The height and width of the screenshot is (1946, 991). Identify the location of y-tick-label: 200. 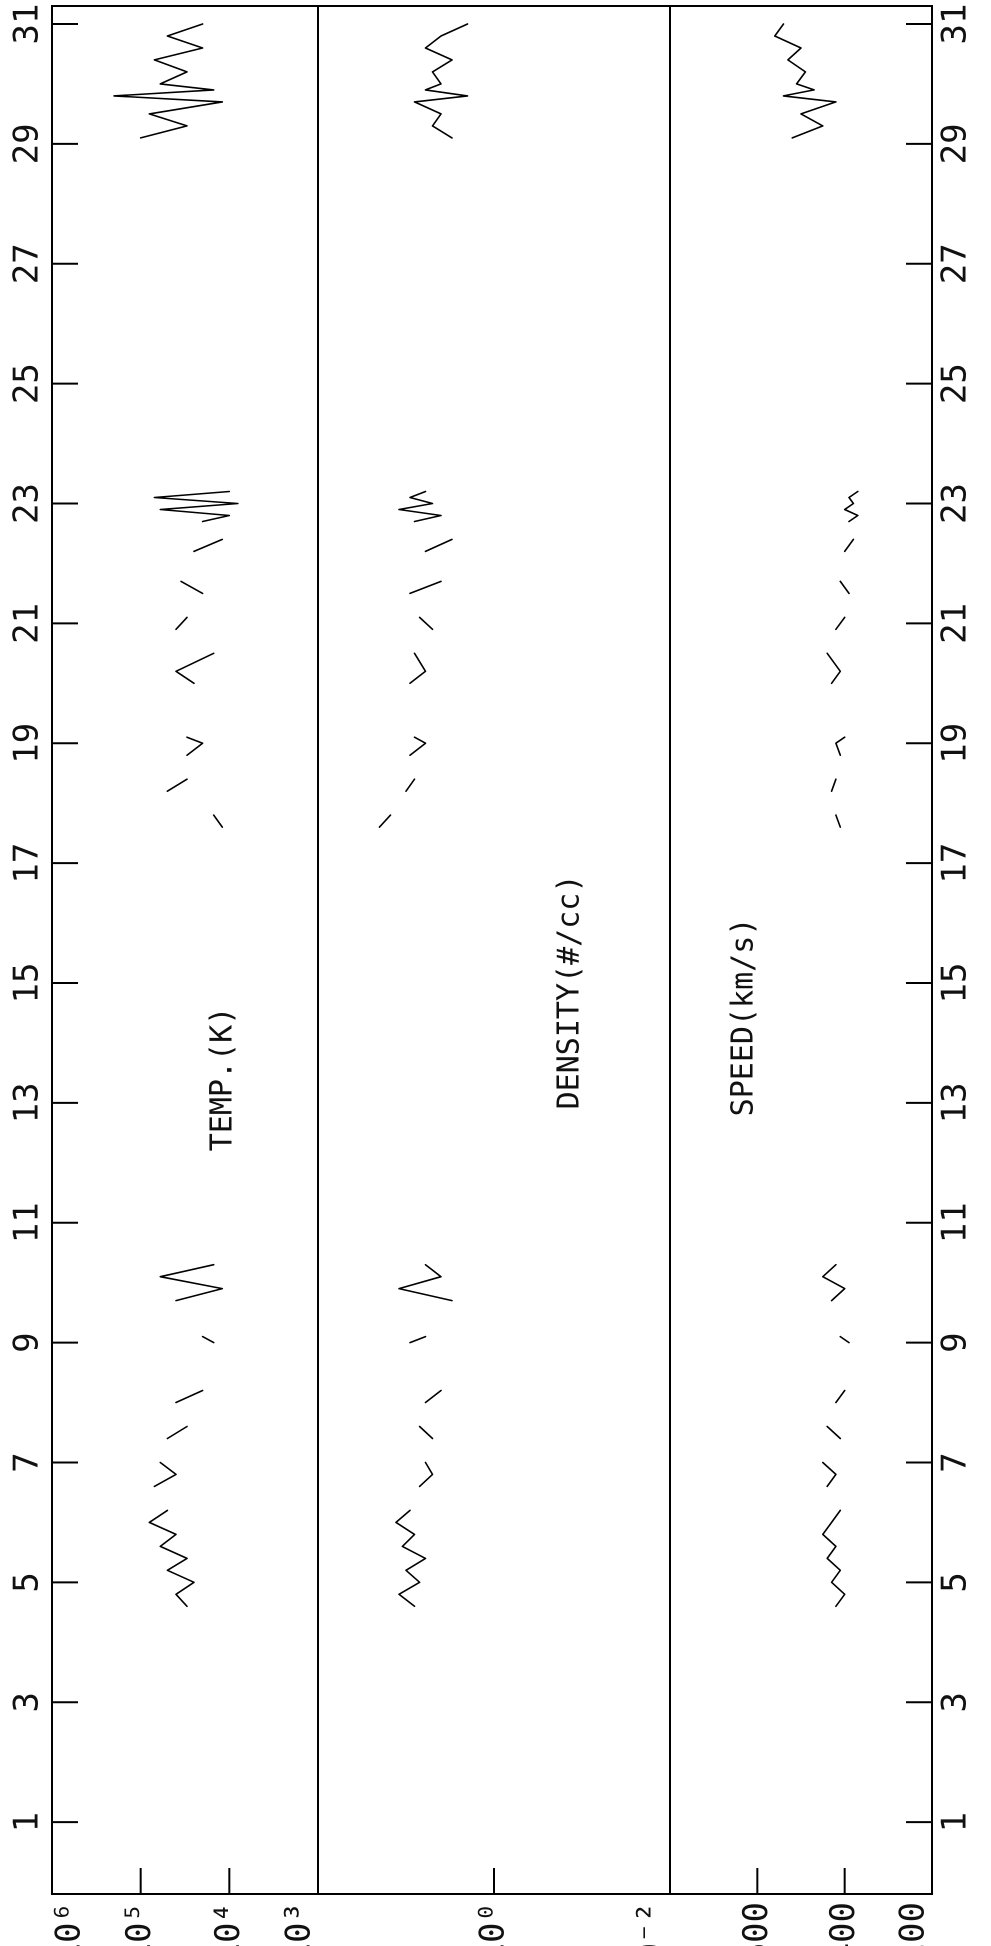
(913, 1924).